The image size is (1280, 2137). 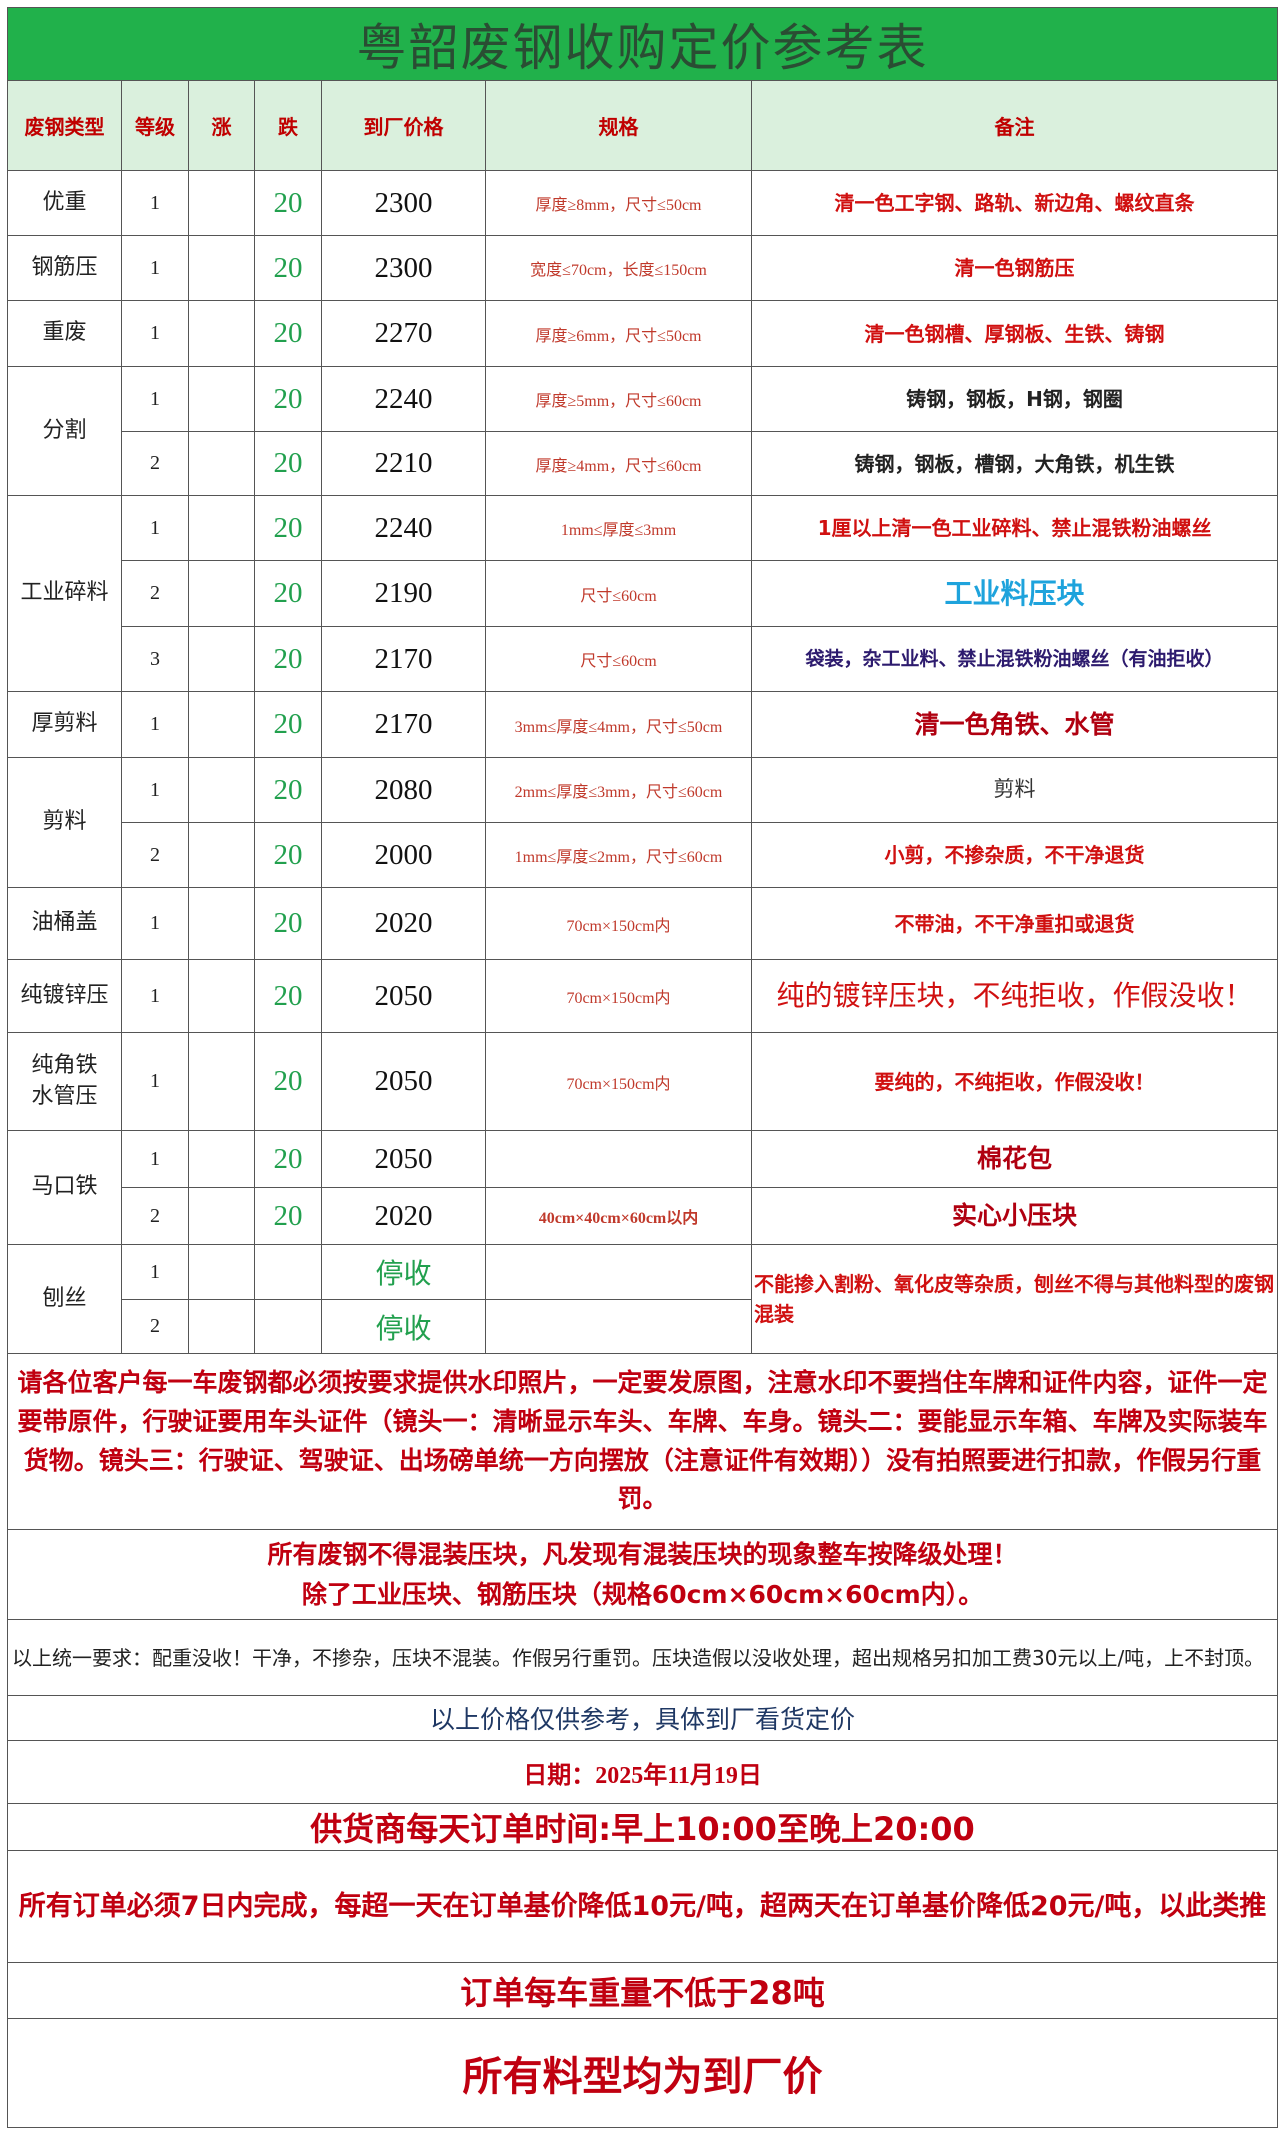 What do you see at coordinates (221, 125) in the screenshot?
I see `header-rise: 涨` at bounding box center [221, 125].